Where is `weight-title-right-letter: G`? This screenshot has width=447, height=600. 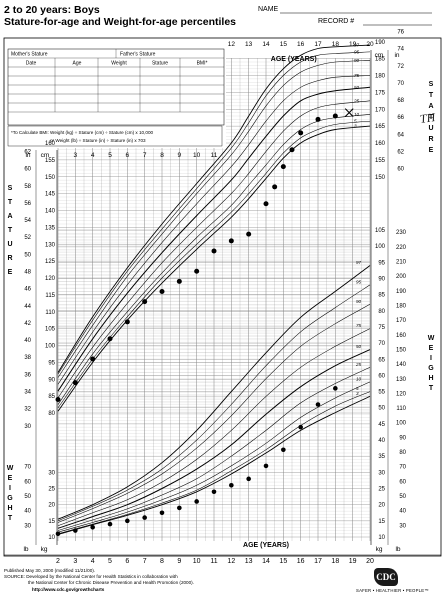
weight-title-right-letter: G is located at coordinates (431, 368).